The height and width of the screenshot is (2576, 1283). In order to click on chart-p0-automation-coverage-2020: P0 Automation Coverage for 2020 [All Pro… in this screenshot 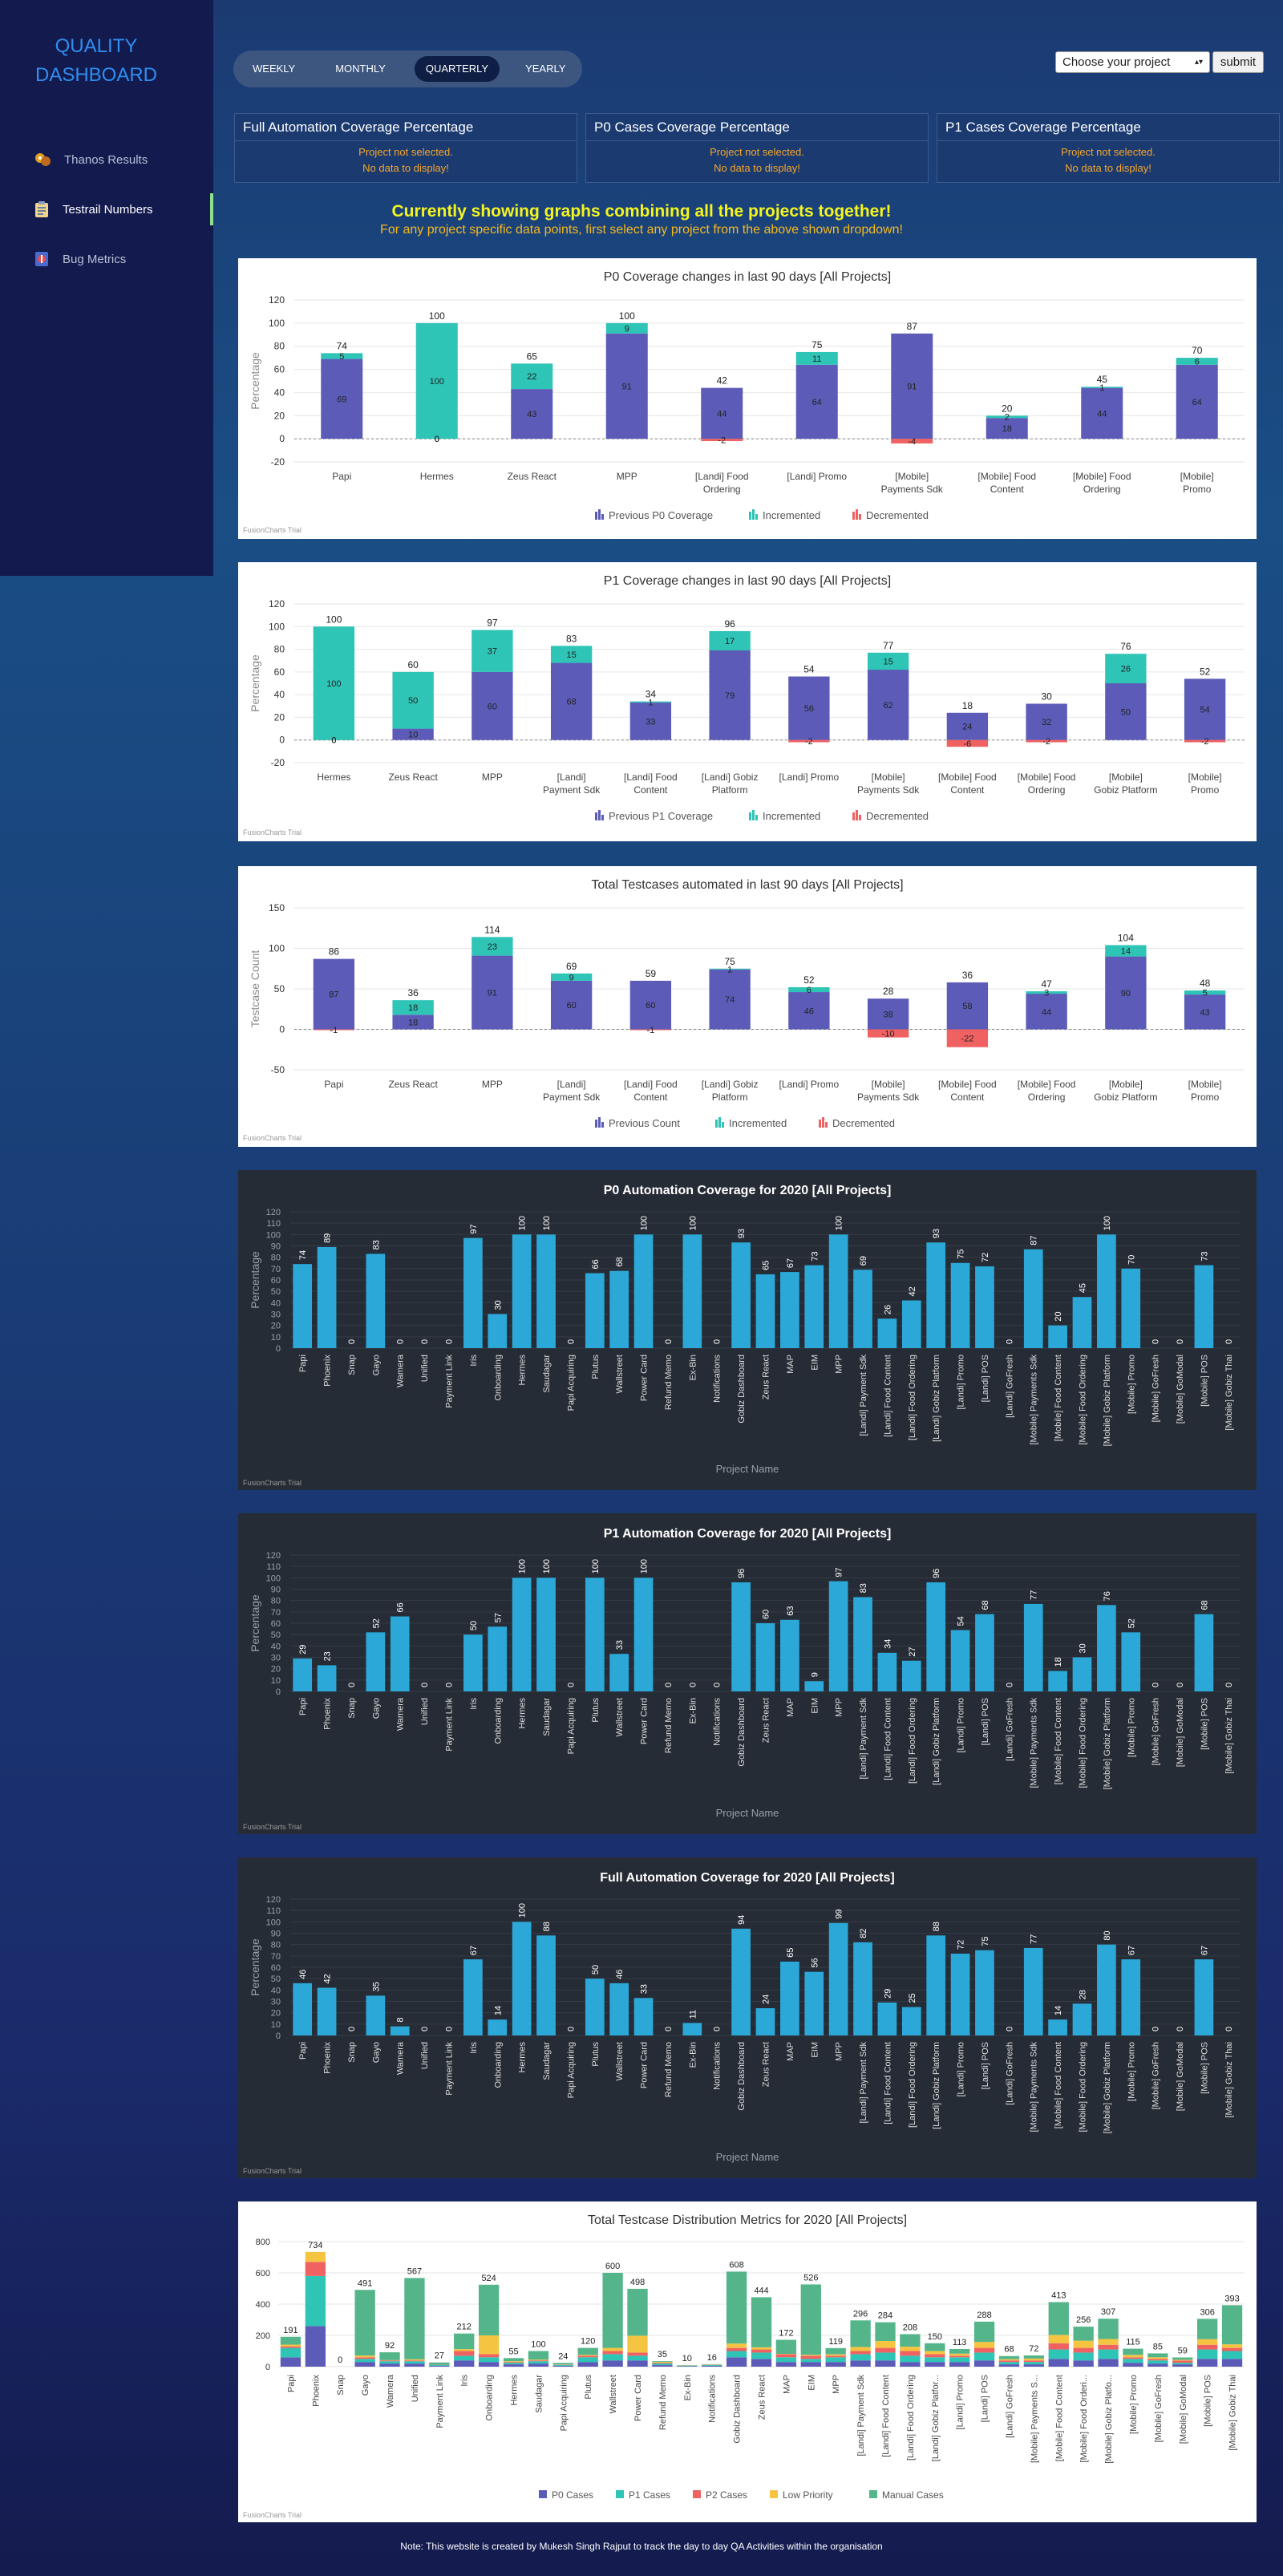, I will do `click(747, 1330)`.